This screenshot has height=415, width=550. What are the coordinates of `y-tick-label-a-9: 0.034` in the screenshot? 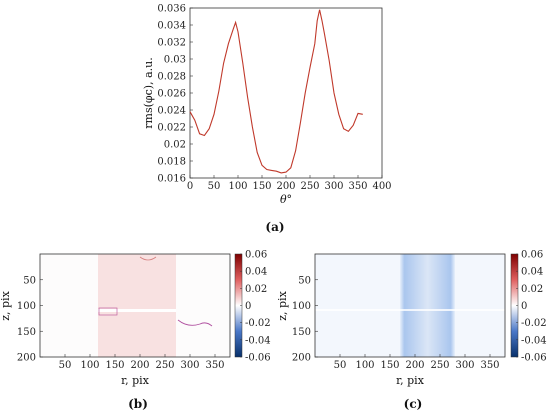 It's located at (171, 26).